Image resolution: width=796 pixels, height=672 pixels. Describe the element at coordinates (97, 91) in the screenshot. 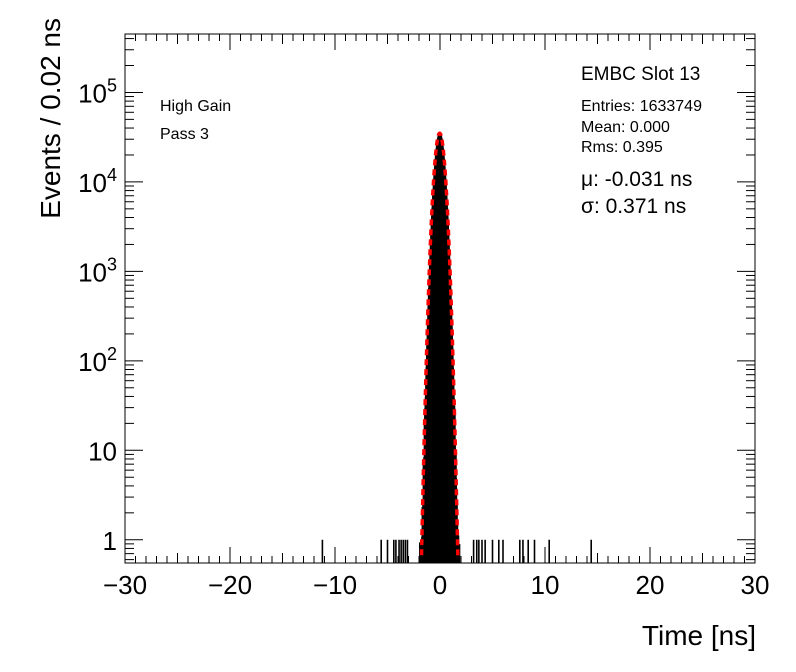

I see `y-tick-label: 10⁵` at that location.